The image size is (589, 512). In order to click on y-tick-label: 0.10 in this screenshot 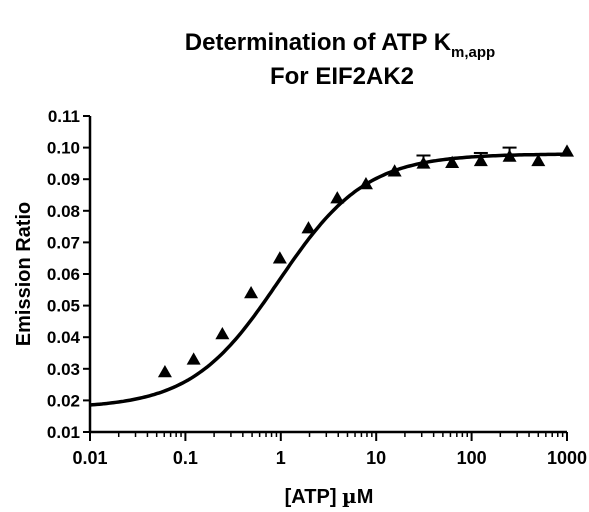, I will do `click(63, 148)`.